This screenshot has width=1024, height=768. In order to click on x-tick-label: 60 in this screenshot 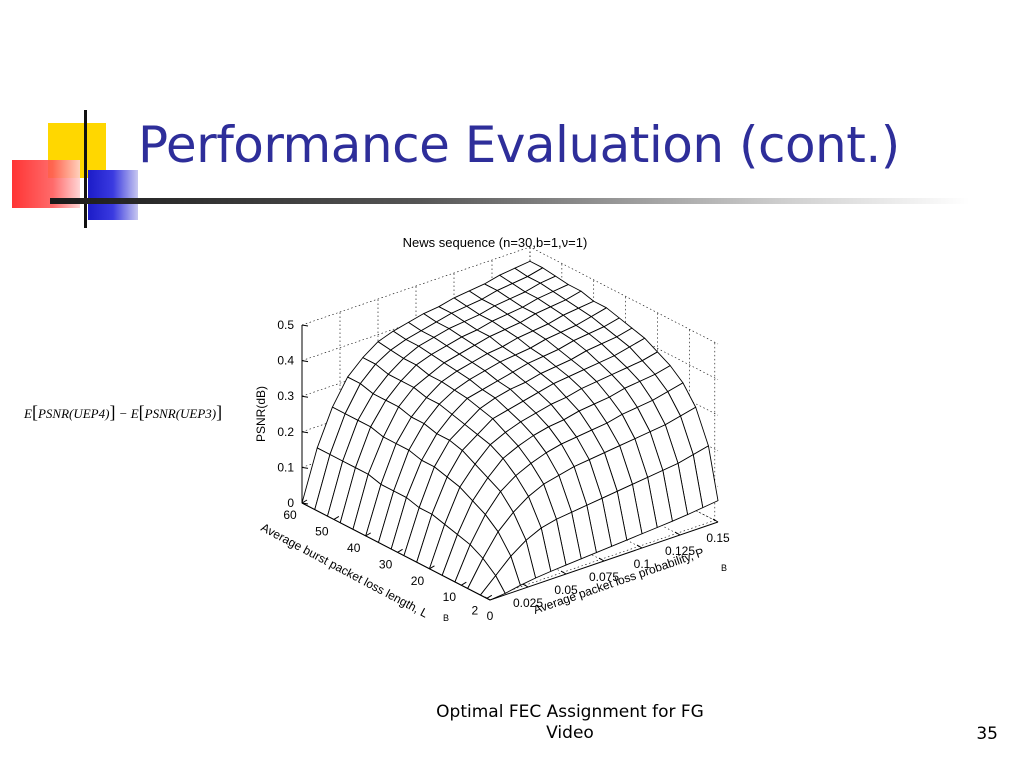, I will do `click(290, 515)`.